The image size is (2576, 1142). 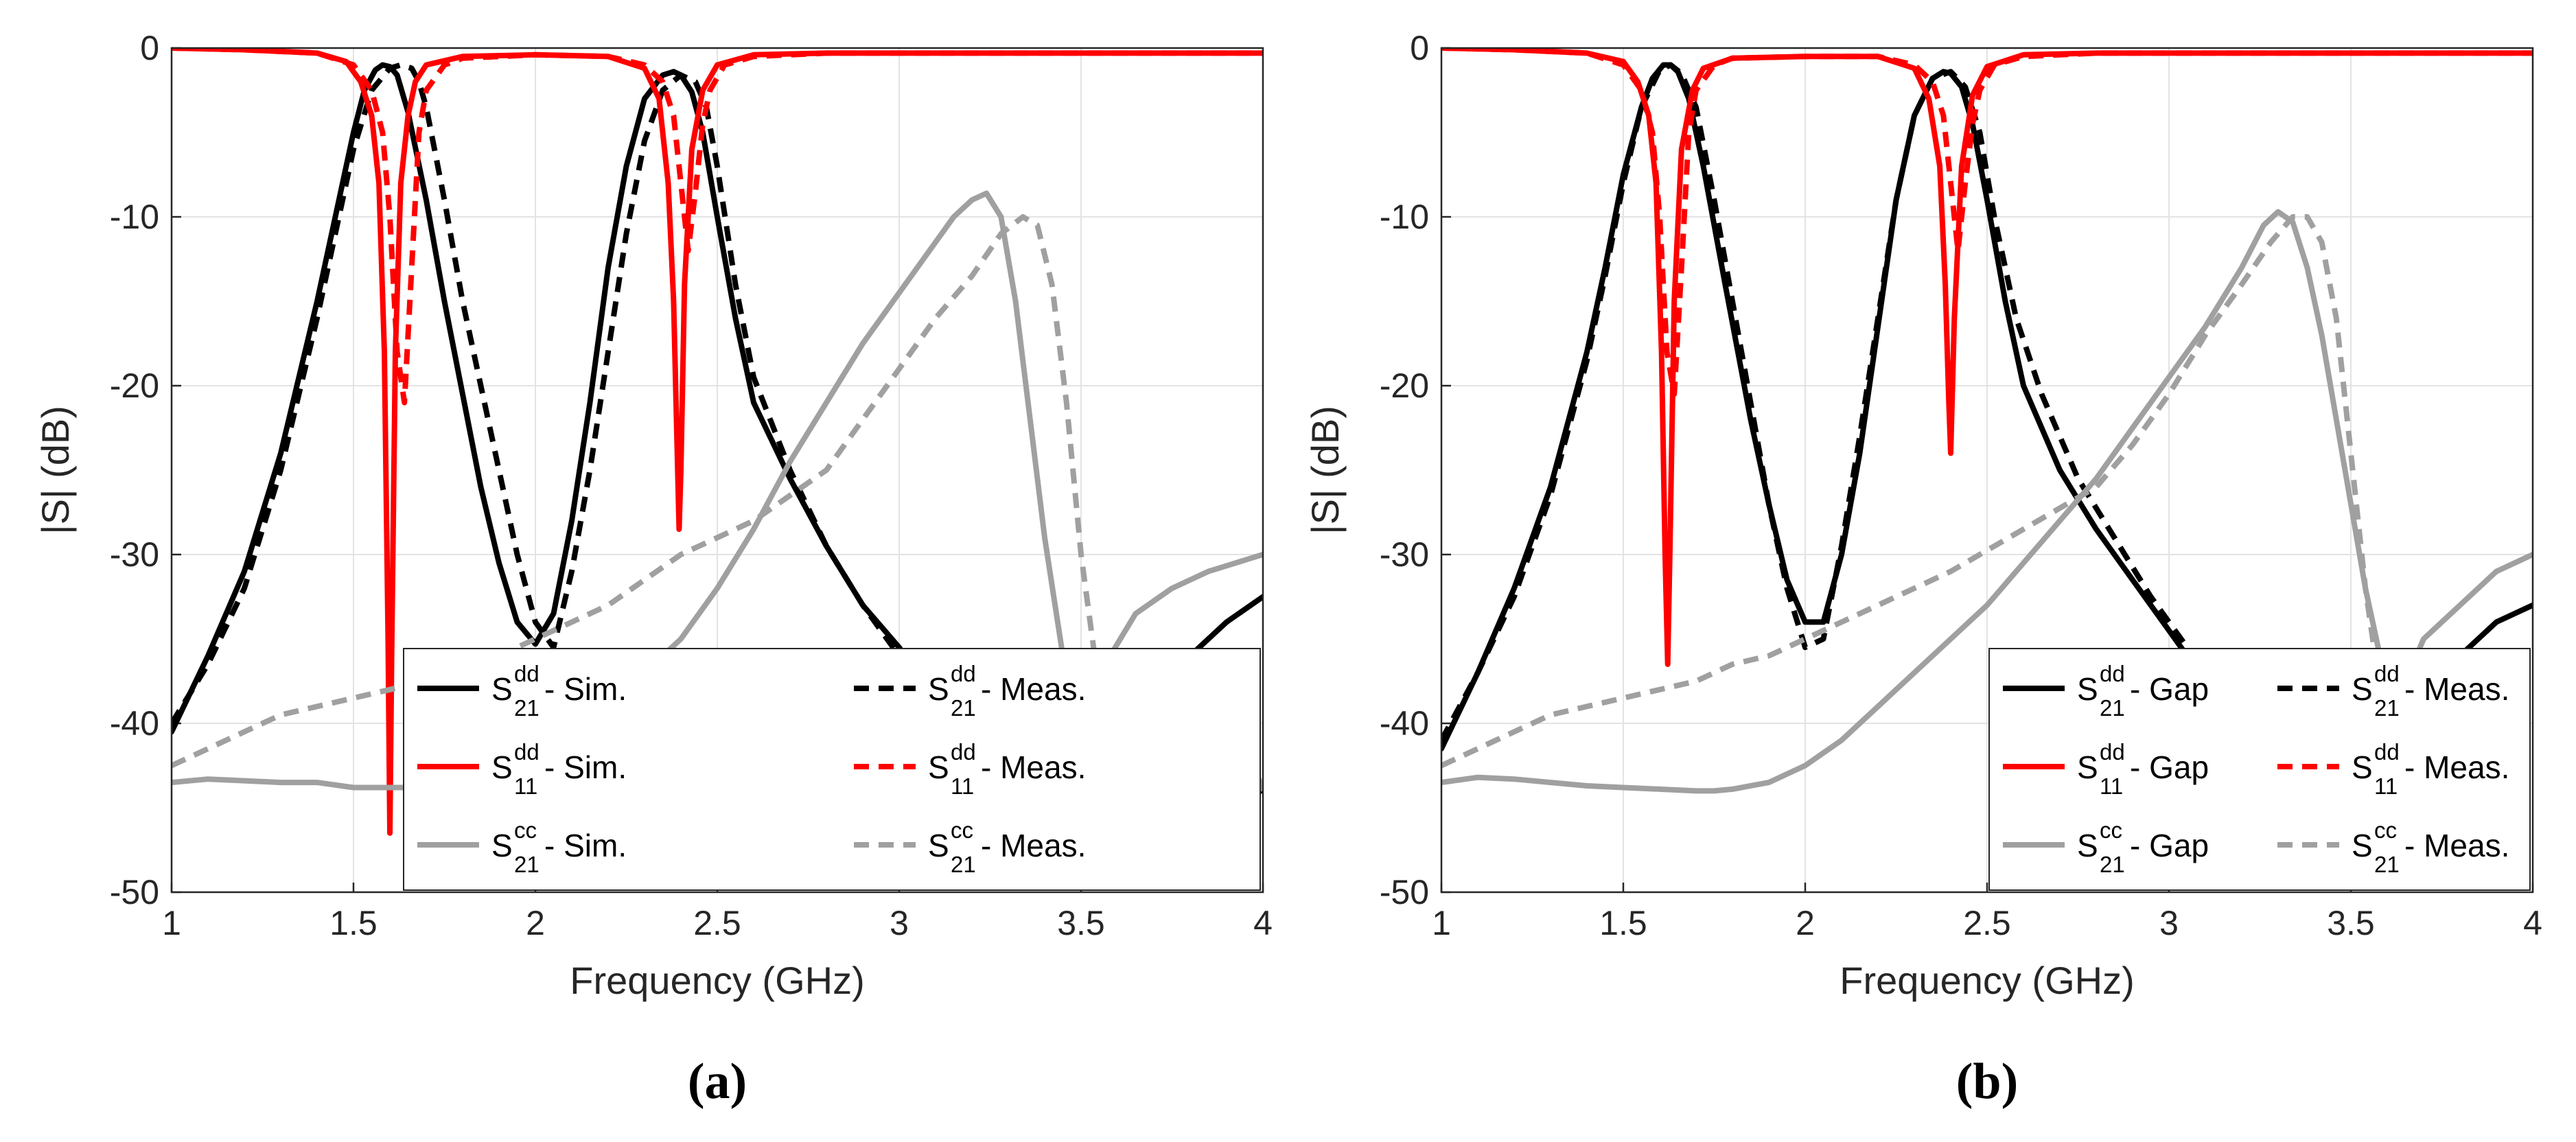 What do you see at coordinates (717, 1081) in the screenshot?
I see `panel-caption: (a)` at bounding box center [717, 1081].